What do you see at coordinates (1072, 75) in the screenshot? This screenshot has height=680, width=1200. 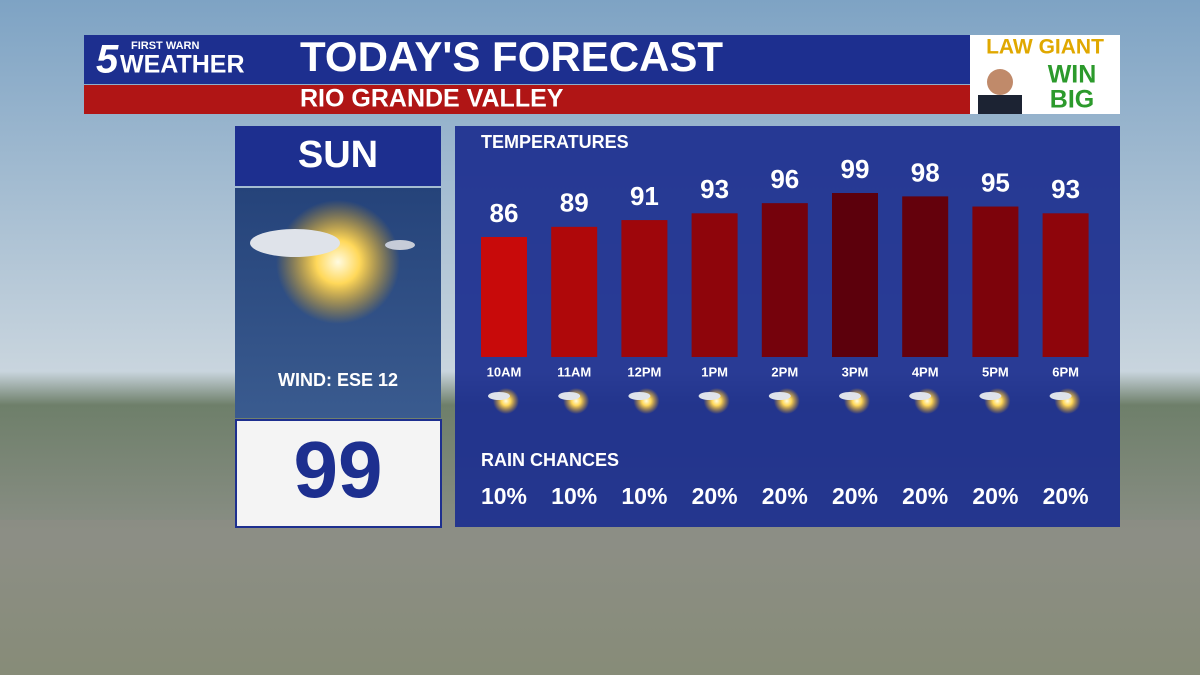 I see `ad-line: WIN` at bounding box center [1072, 75].